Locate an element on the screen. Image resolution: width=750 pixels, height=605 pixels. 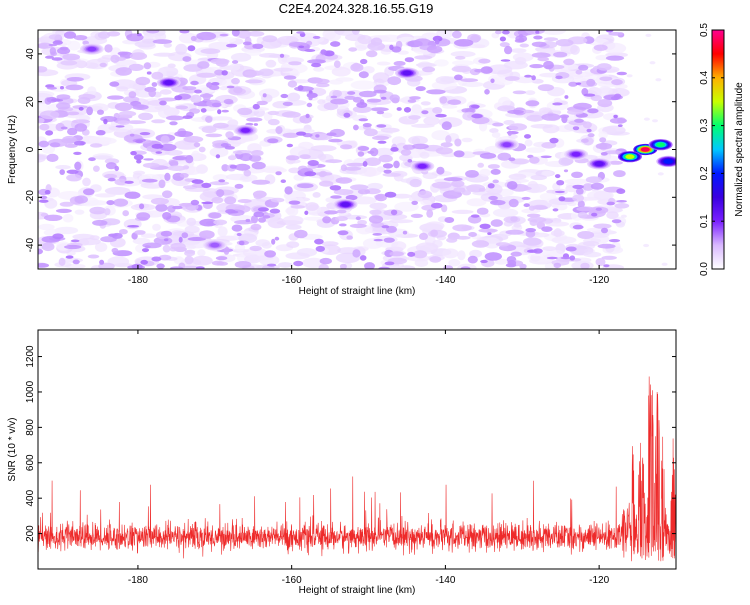
x-axis-label: Height of straight line (km) is located at coordinates (357, 590).